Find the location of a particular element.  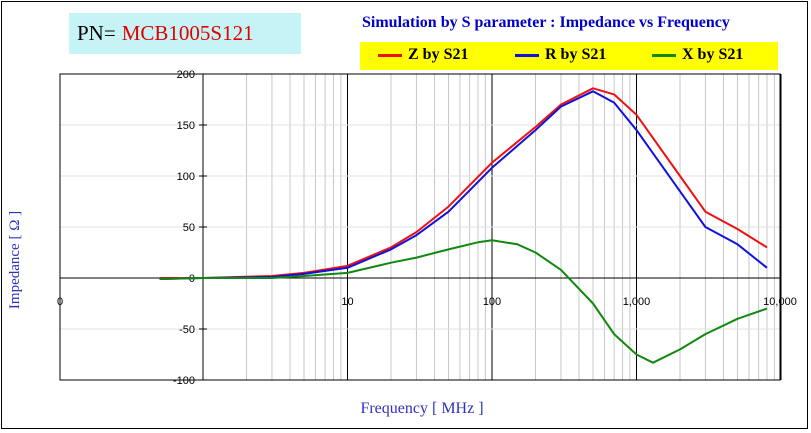

x-tick-label: 100 is located at coordinates (492, 302).